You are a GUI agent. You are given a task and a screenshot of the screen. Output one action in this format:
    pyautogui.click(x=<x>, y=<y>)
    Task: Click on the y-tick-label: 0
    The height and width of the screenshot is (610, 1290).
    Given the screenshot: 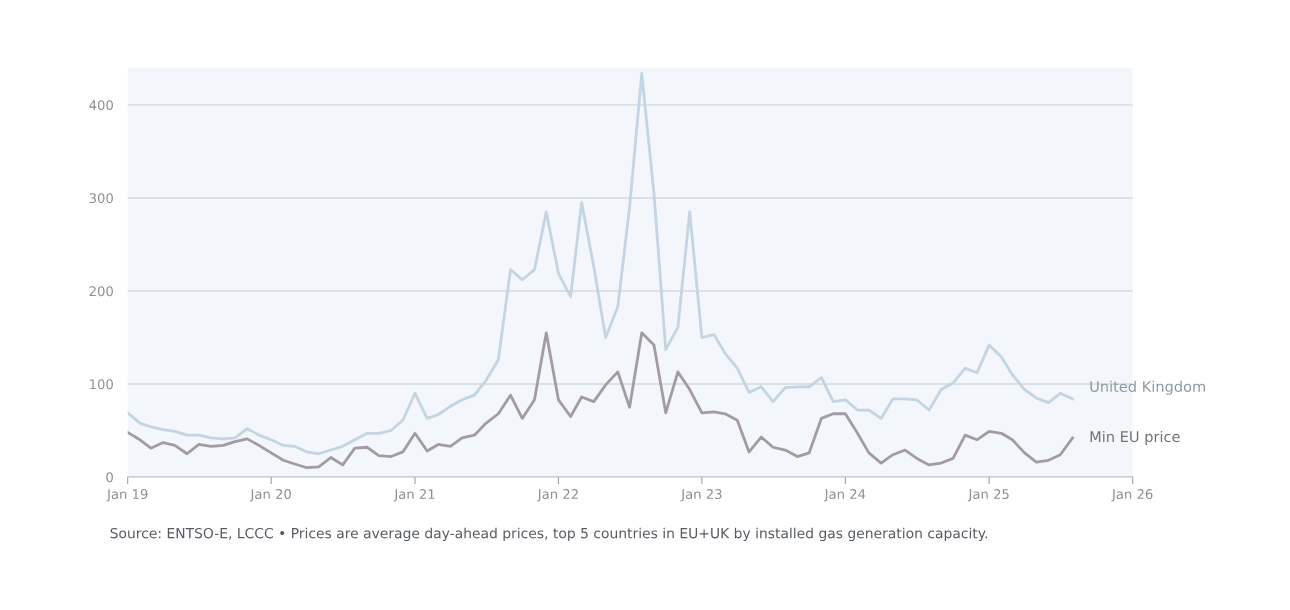 What is the action you would take?
    pyautogui.click(x=109, y=477)
    